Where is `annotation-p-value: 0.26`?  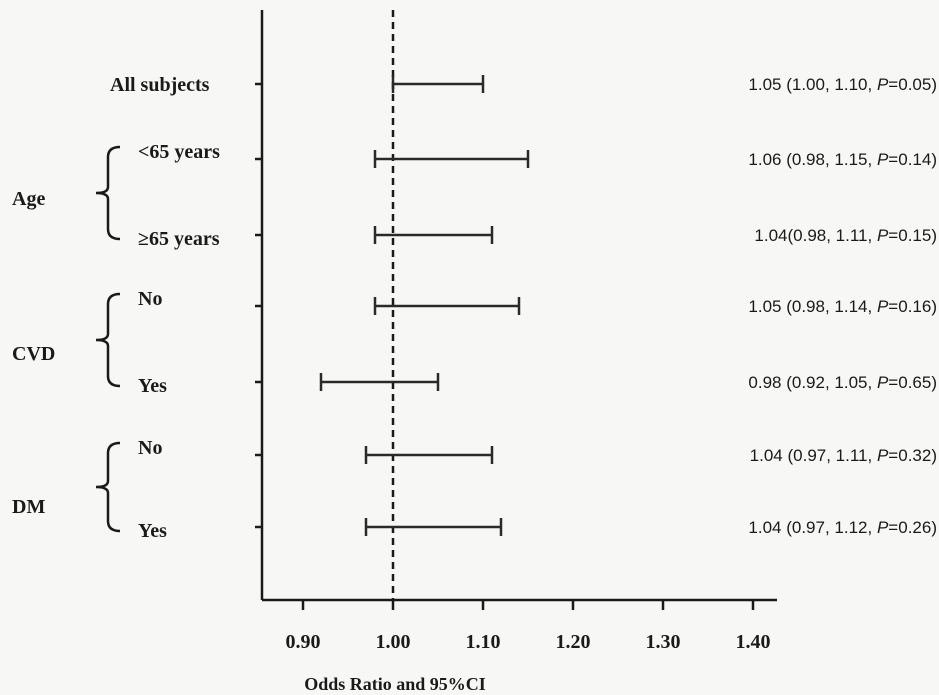 annotation-p-value: 0.26 is located at coordinates (914, 527).